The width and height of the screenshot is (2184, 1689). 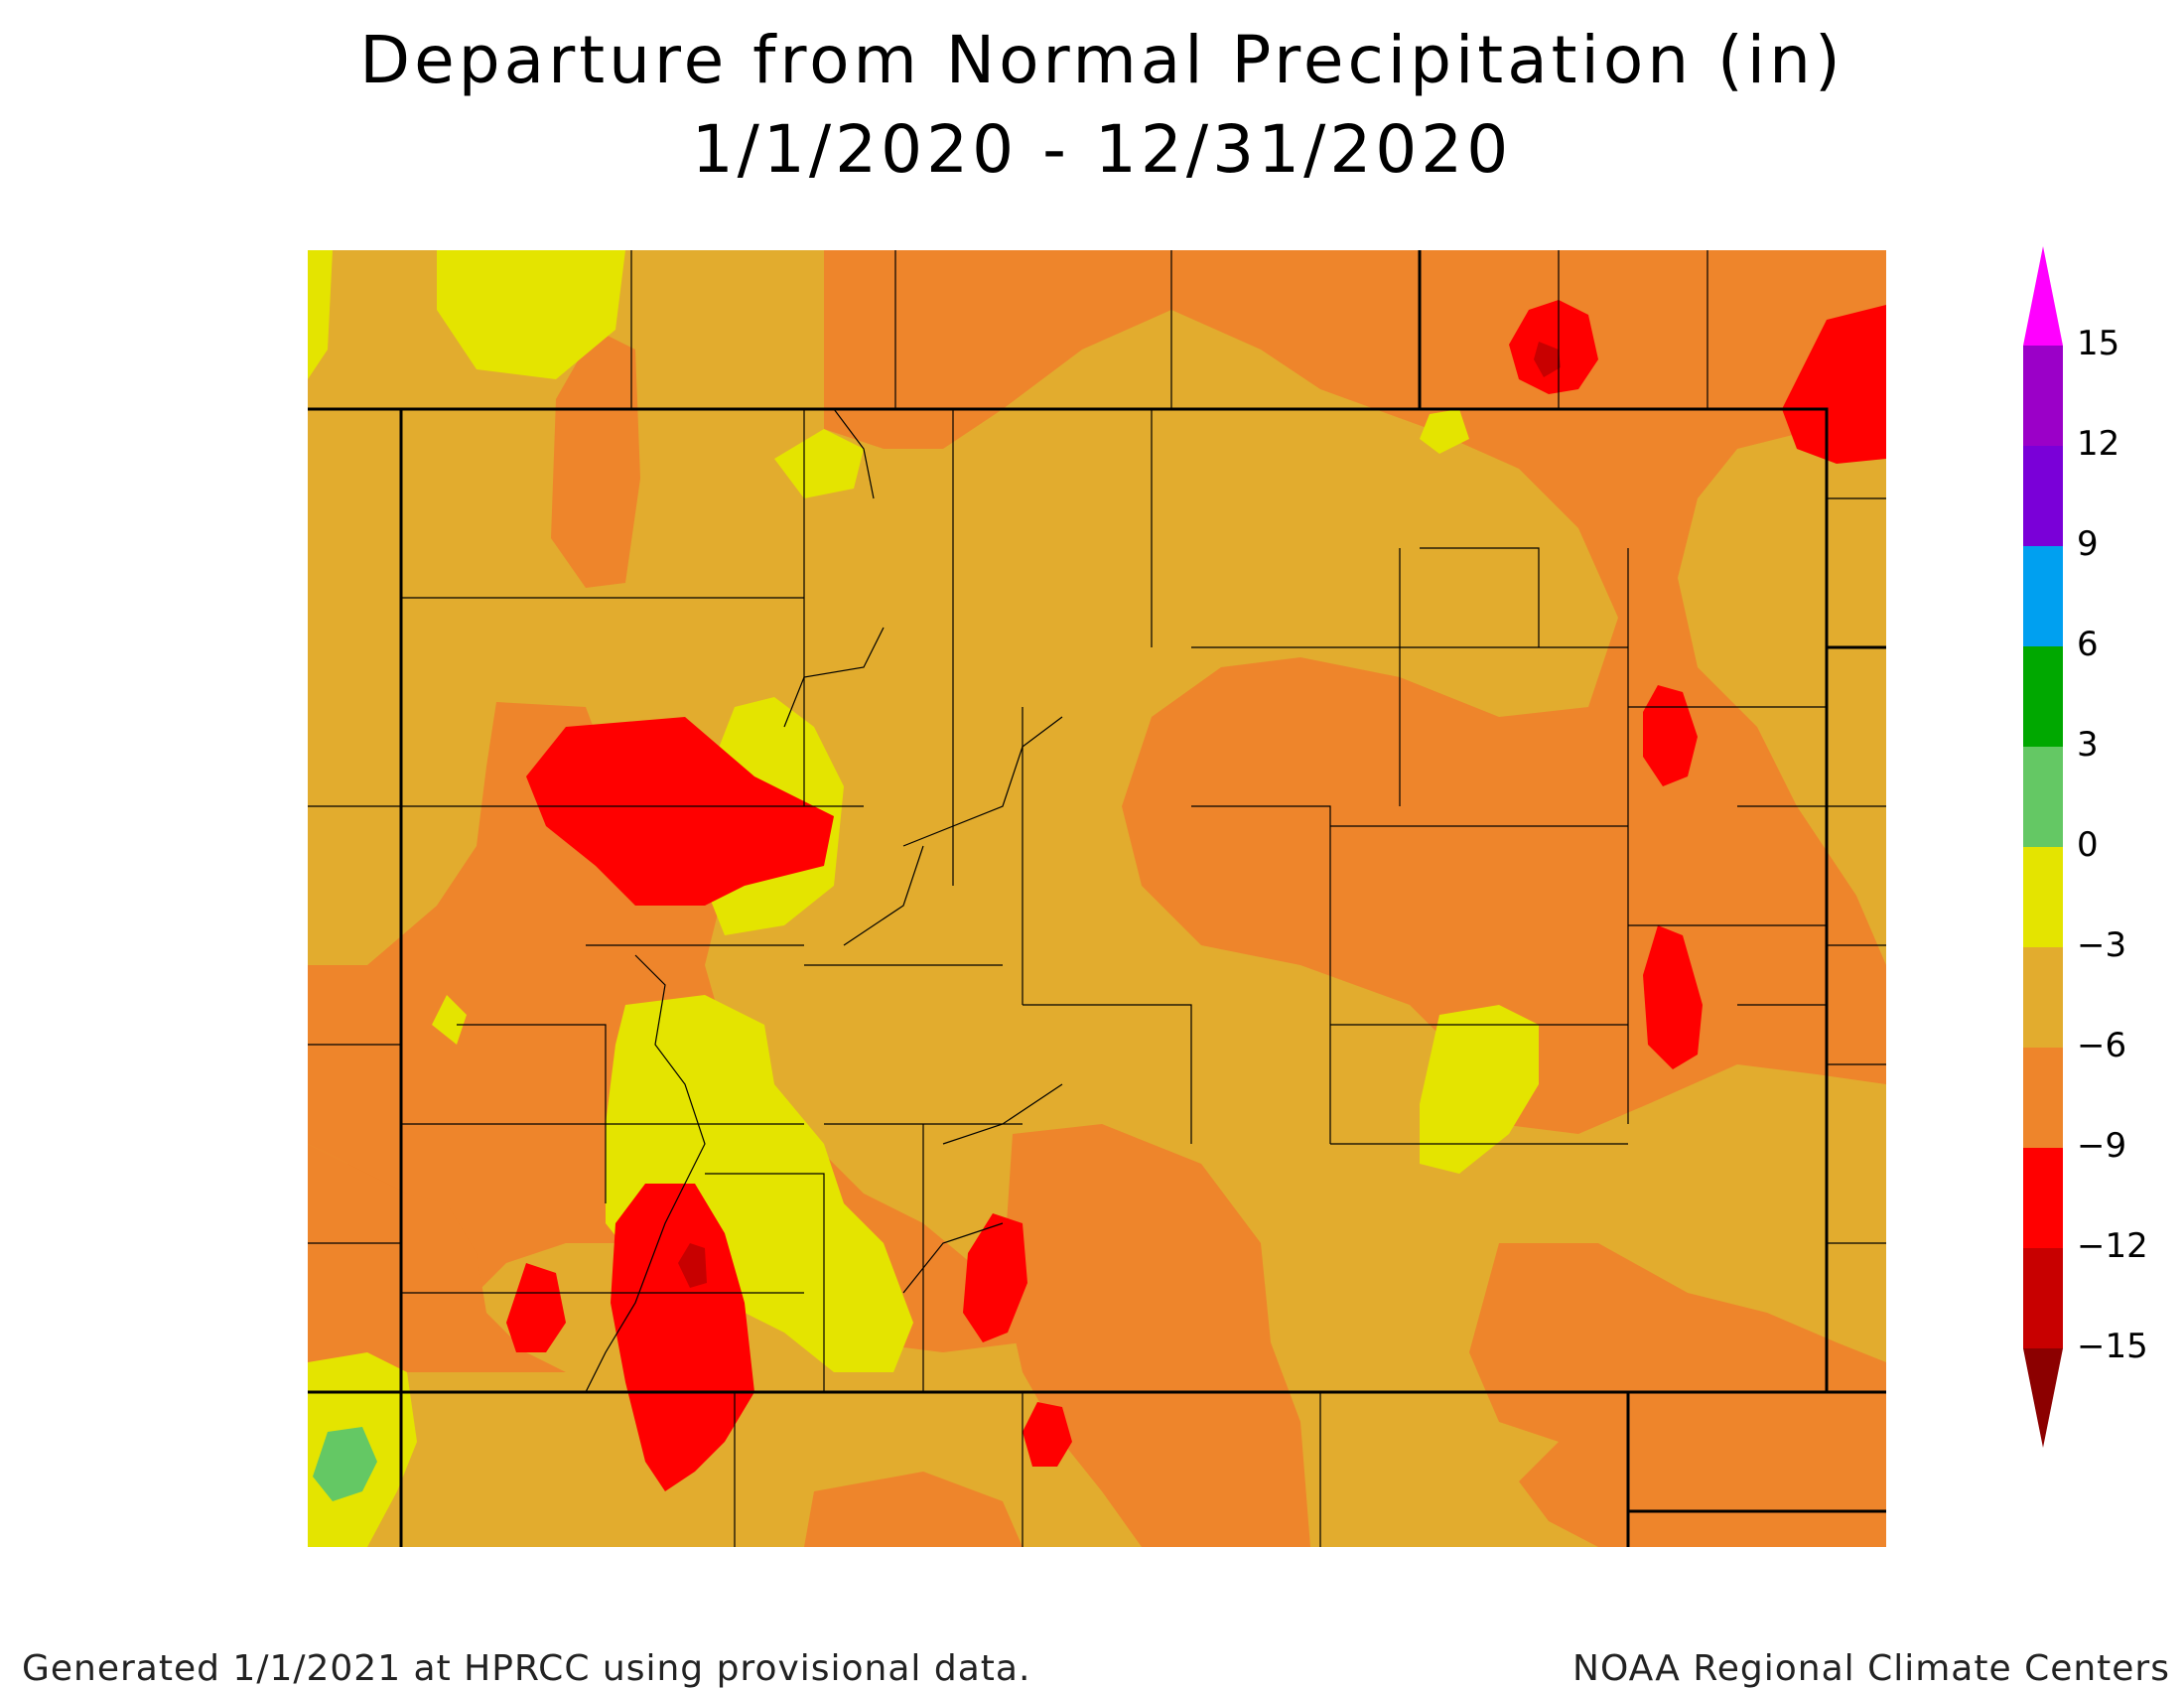 I want to click on legend-tick-label: −6, so click(x=2102, y=1046).